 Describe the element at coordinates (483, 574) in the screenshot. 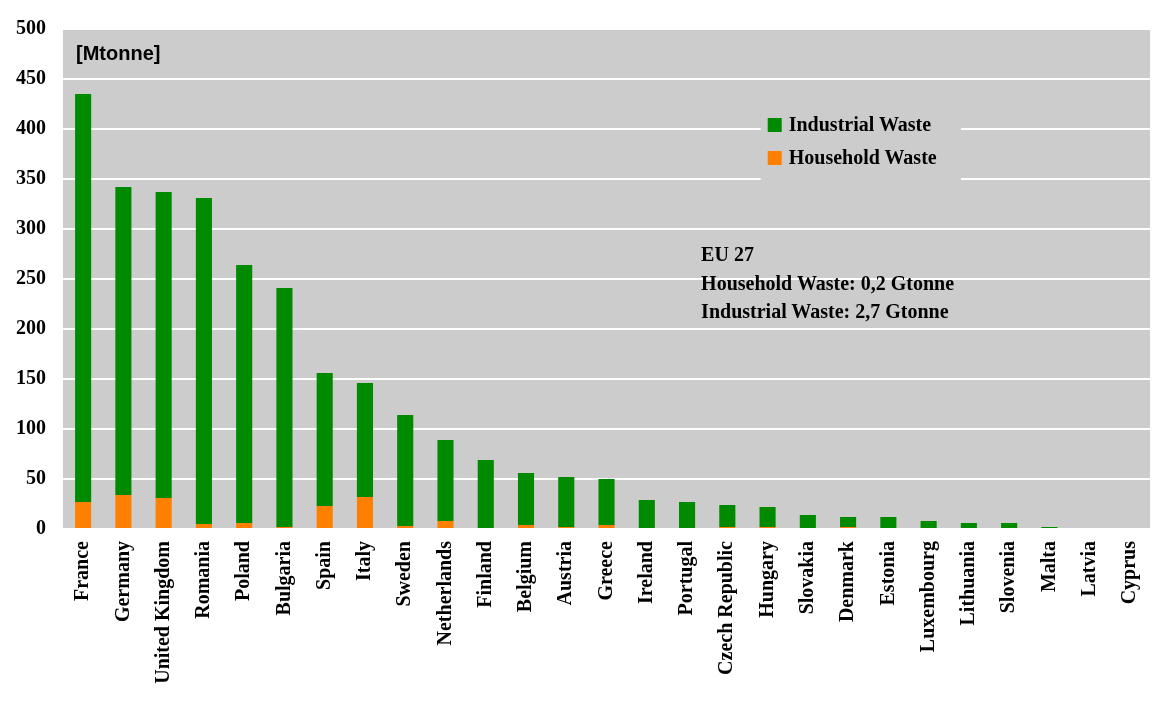

I see `x-tick-label: Finland` at that location.